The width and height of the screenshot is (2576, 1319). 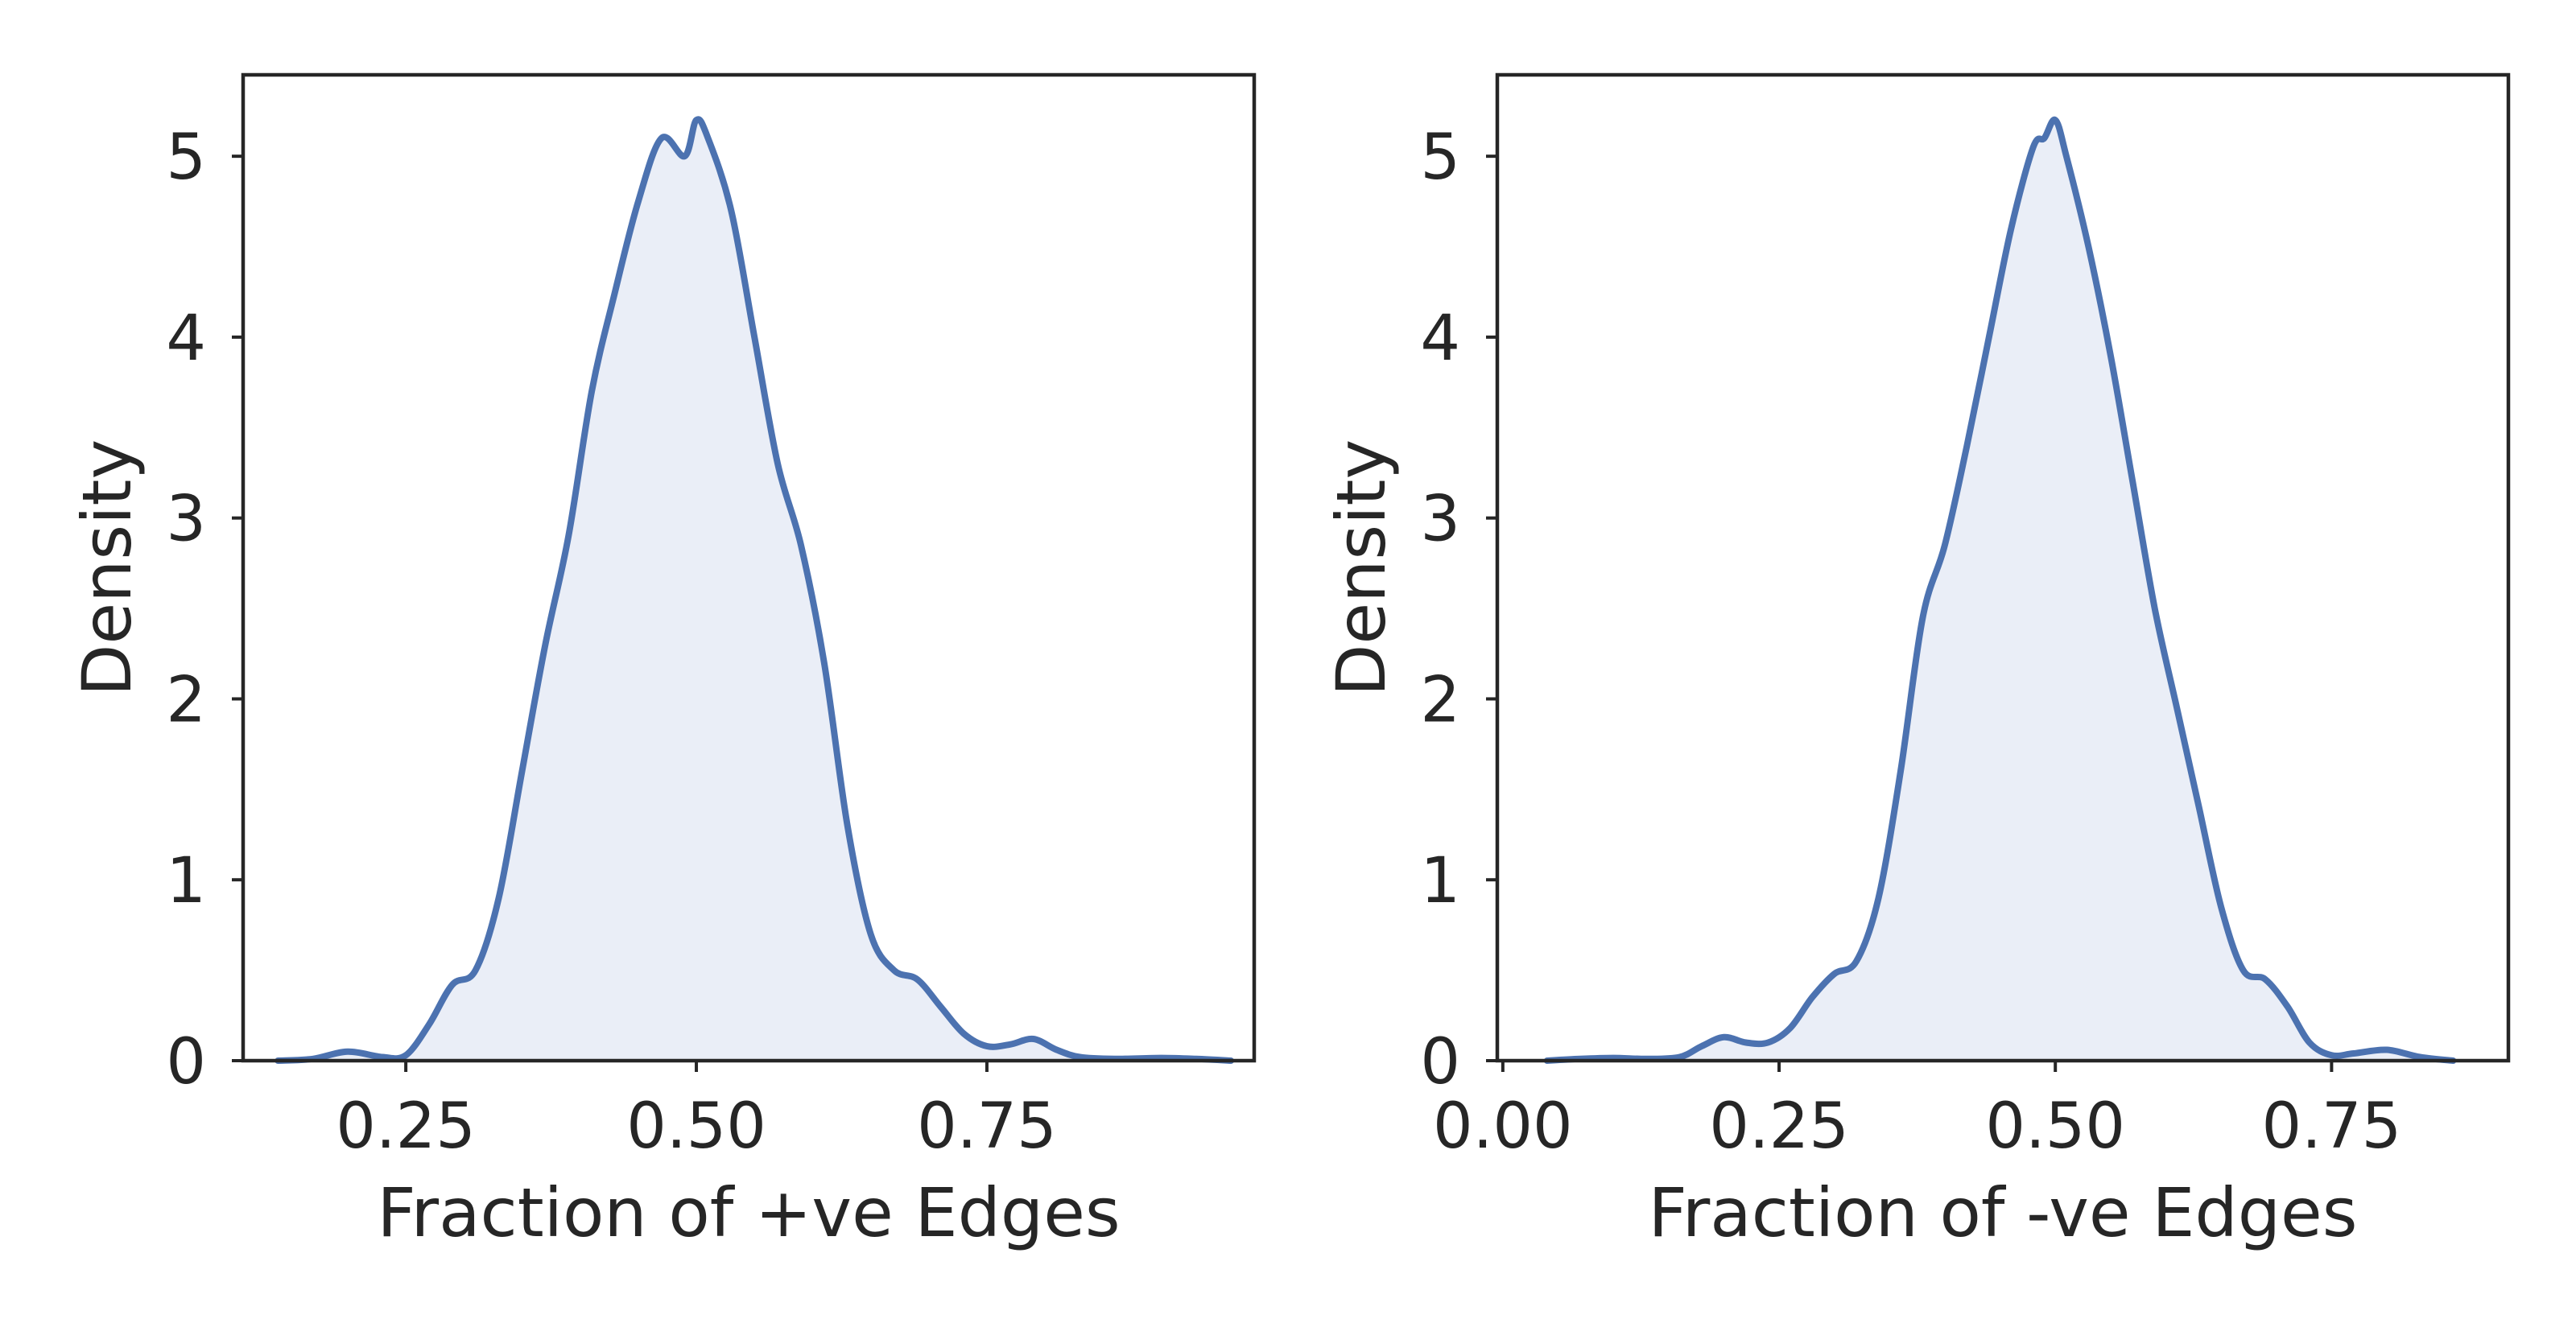 What do you see at coordinates (748, 1212) in the screenshot?
I see `x-axis-label: Fraction of +ve Edges` at bounding box center [748, 1212].